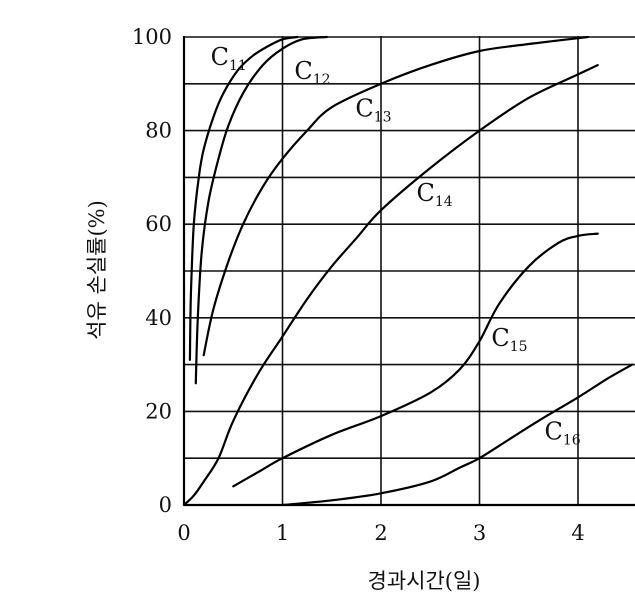 The width and height of the screenshot is (635, 600). I want to click on x-tick-label: 4, so click(577, 533).